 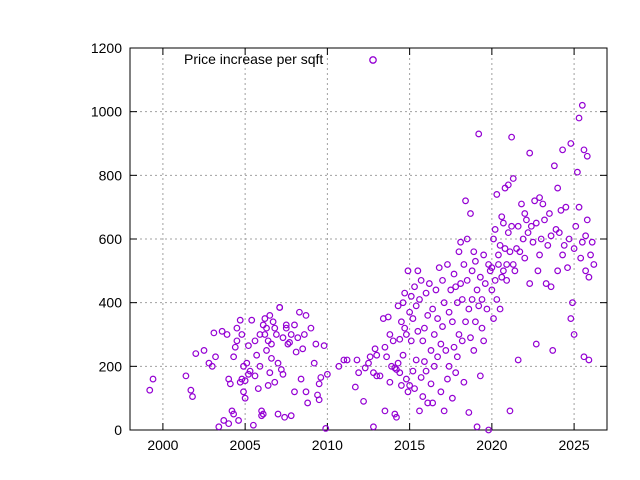 I want to click on y-tick-label: 800, so click(x=111, y=175).